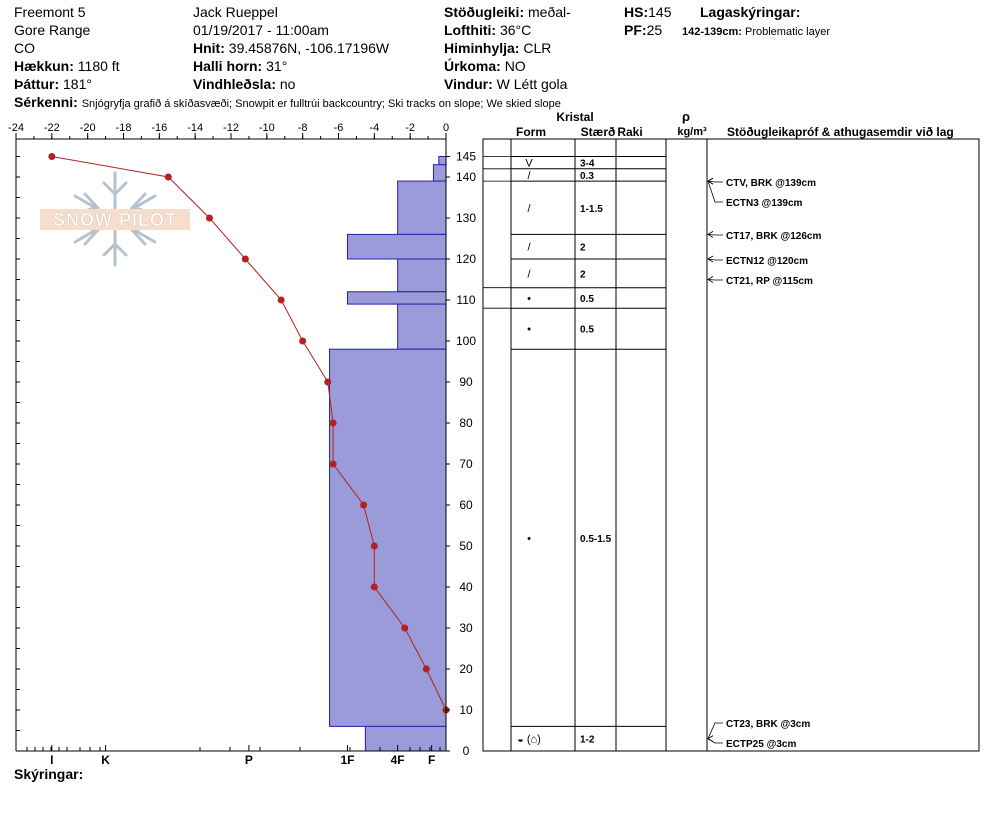 The image size is (994, 840). What do you see at coordinates (287, 84) in the screenshot?
I see `wind-loading-value: no` at bounding box center [287, 84].